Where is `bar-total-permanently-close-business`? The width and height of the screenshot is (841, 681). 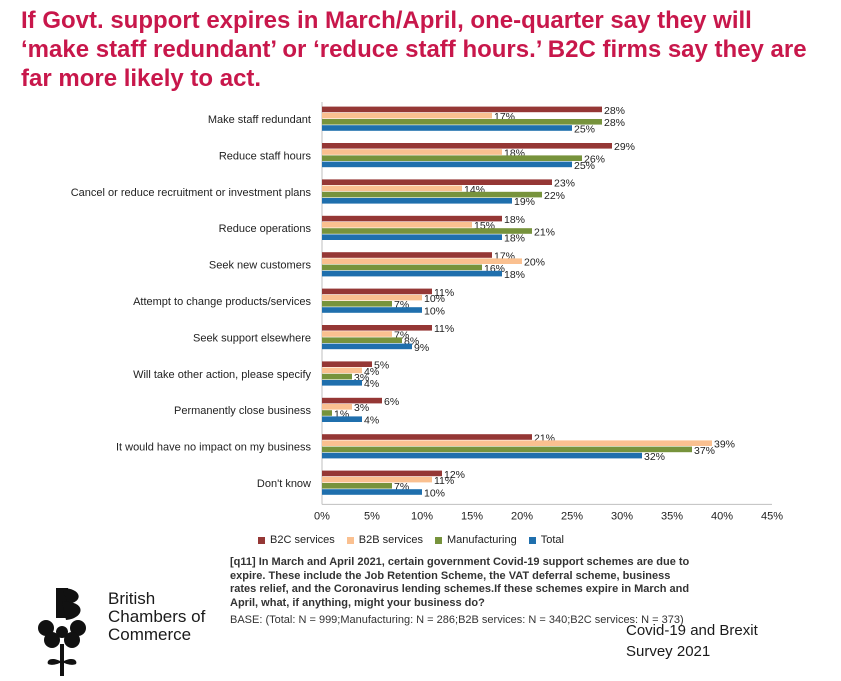
bar-total-permanently-close-business is located at coordinates (342, 419).